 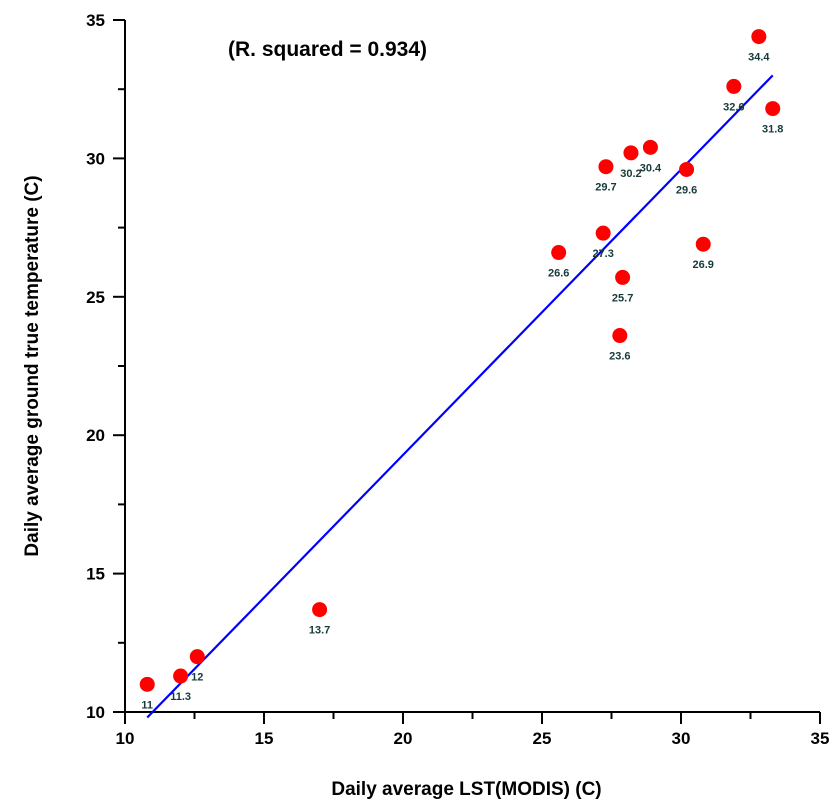 What do you see at coordinates (681, 738) in the screenshot?
I see `x-tick-label: 30` at bounding box center [681, 738].